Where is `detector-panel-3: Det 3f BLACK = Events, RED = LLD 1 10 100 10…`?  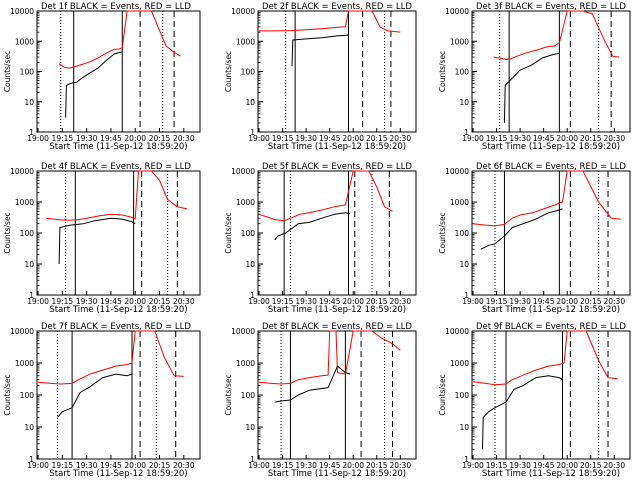 detector-panel-3: Det 3f BLACK = Events, RED = LLD 1 10 100 10… is located at coordinates (534, 77).